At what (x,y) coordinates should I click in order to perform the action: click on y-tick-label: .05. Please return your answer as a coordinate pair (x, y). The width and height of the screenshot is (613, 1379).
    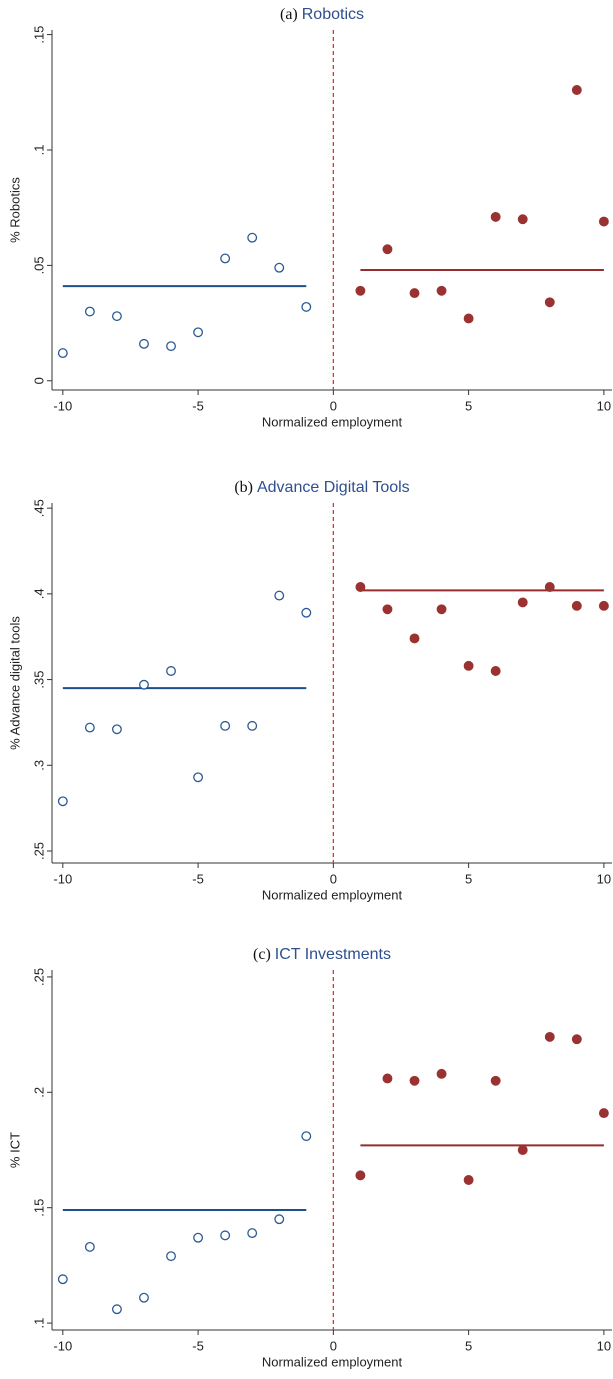
    Looking at the image, I should click on (38, 265).